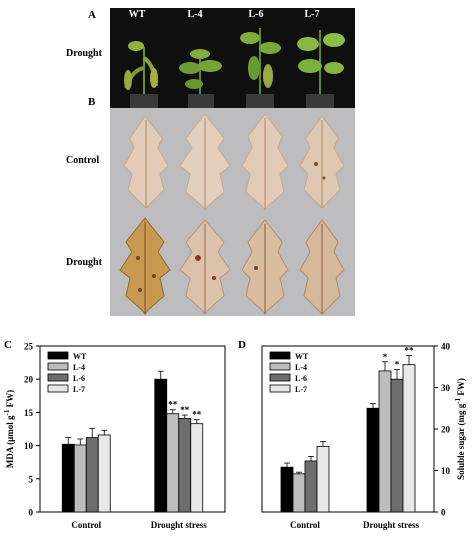 The image size is (474, 539). Describe the element at coordinates (92, 15) in the screenshot. I see `panel-a-letter: A` at that location.